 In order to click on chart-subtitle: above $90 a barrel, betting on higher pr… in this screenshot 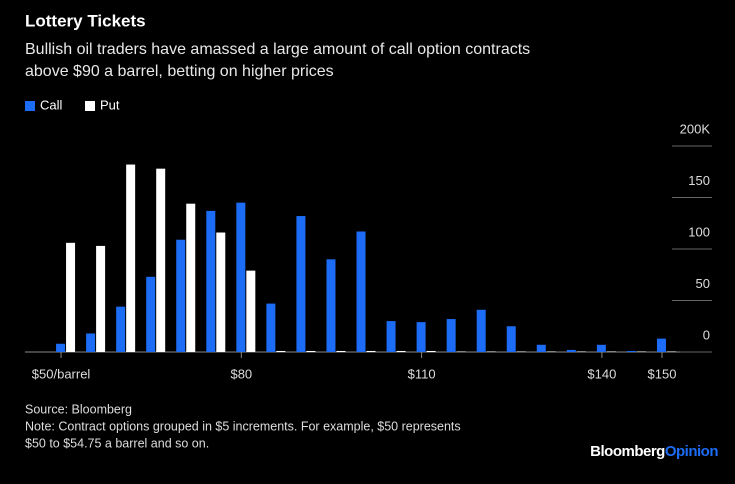, I will do `click(179, 71)`.